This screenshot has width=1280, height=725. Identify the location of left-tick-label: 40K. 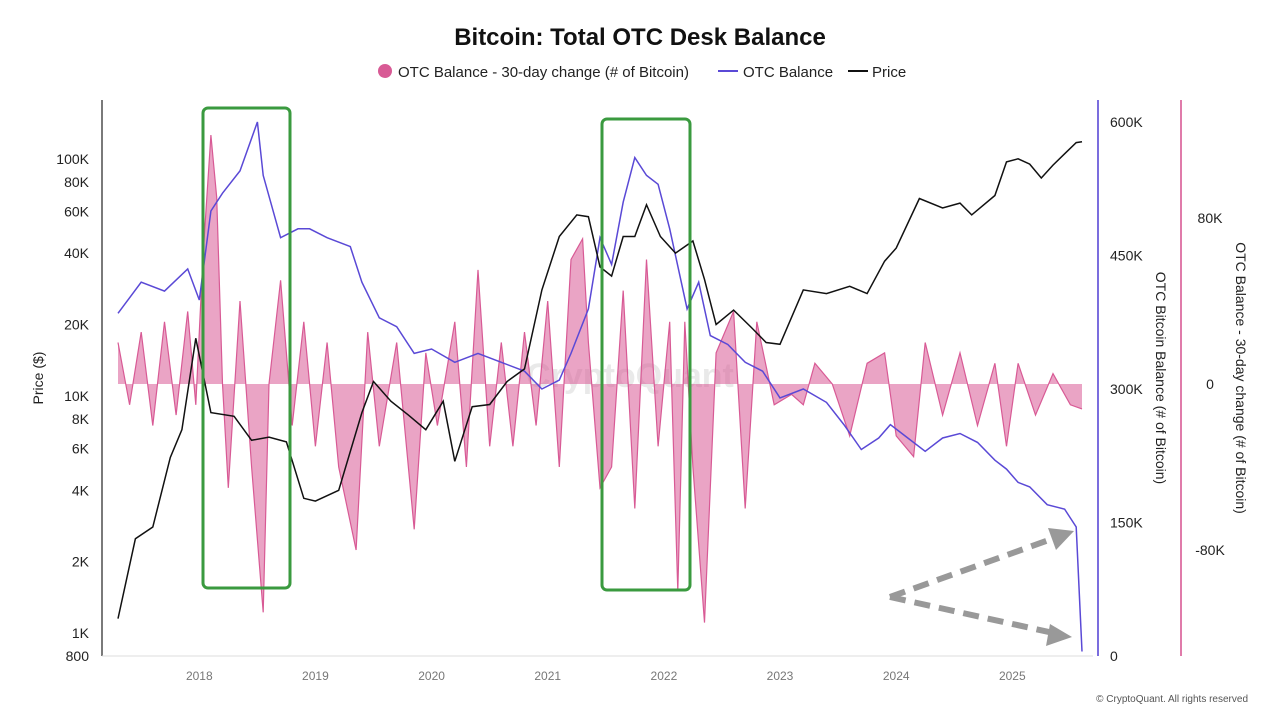
(77, 253).